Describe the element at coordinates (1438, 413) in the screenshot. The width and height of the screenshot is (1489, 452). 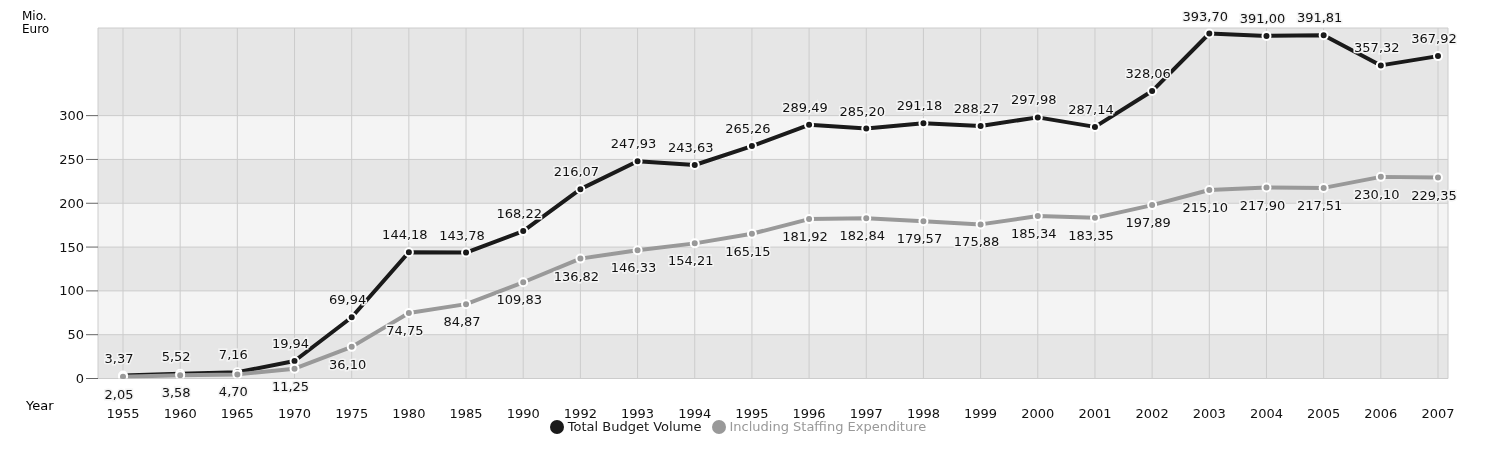
I see `x-tick-label: 2007` at that location.